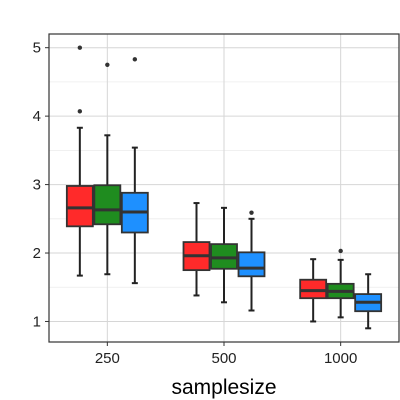 The width and height of the screenshot is (400, 400). I want to click on box-250-s3, so click(134, 171).